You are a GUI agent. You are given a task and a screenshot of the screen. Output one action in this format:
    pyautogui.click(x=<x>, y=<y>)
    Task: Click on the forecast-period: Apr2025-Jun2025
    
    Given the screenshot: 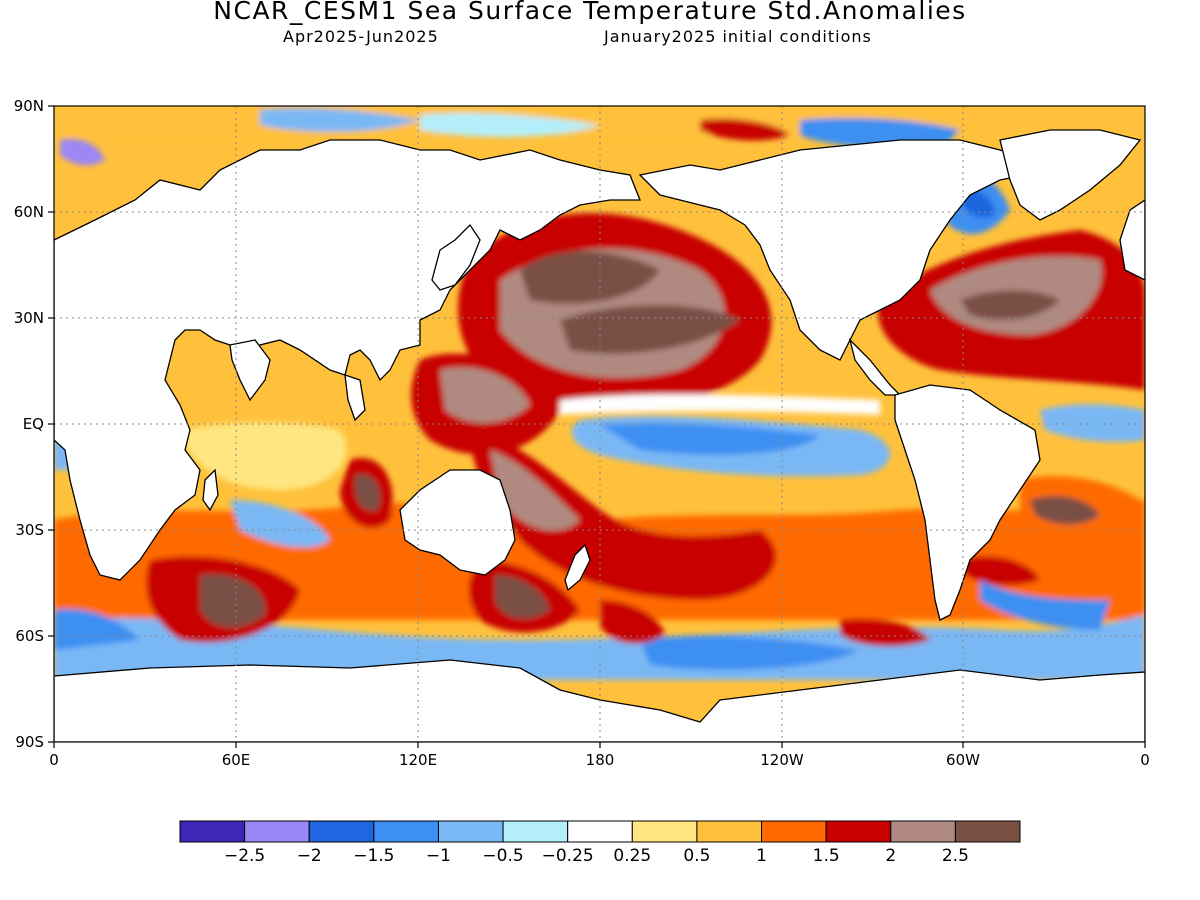 What is the action you would take?
    pyautogui.click(x=361, y=36)
    